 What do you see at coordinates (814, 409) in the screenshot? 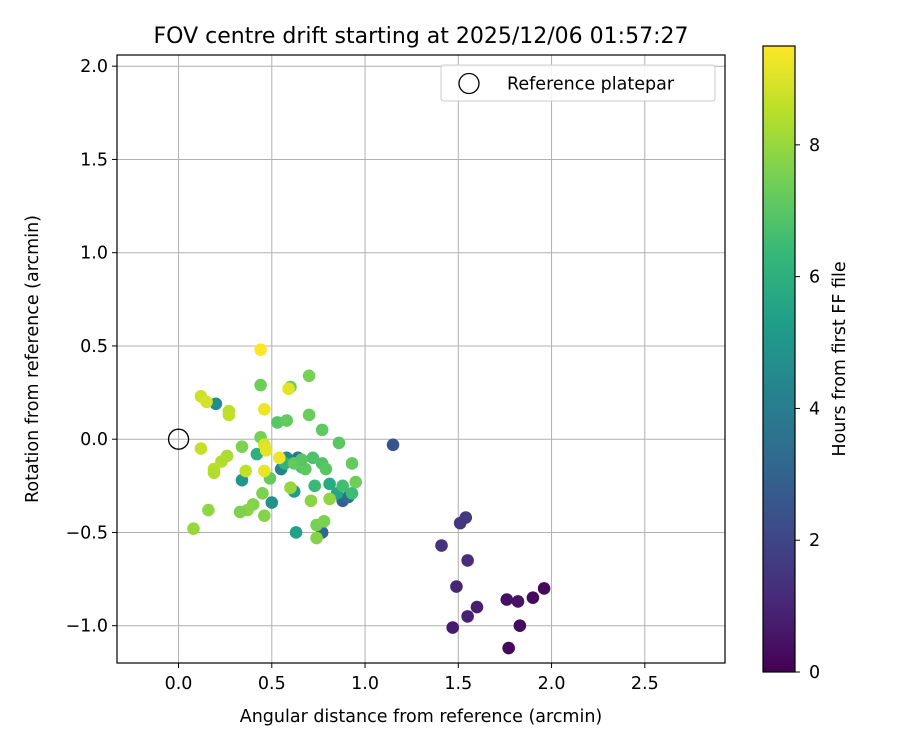
I see `colorbar-tick-label: 4` at bounding box center [814, 409].